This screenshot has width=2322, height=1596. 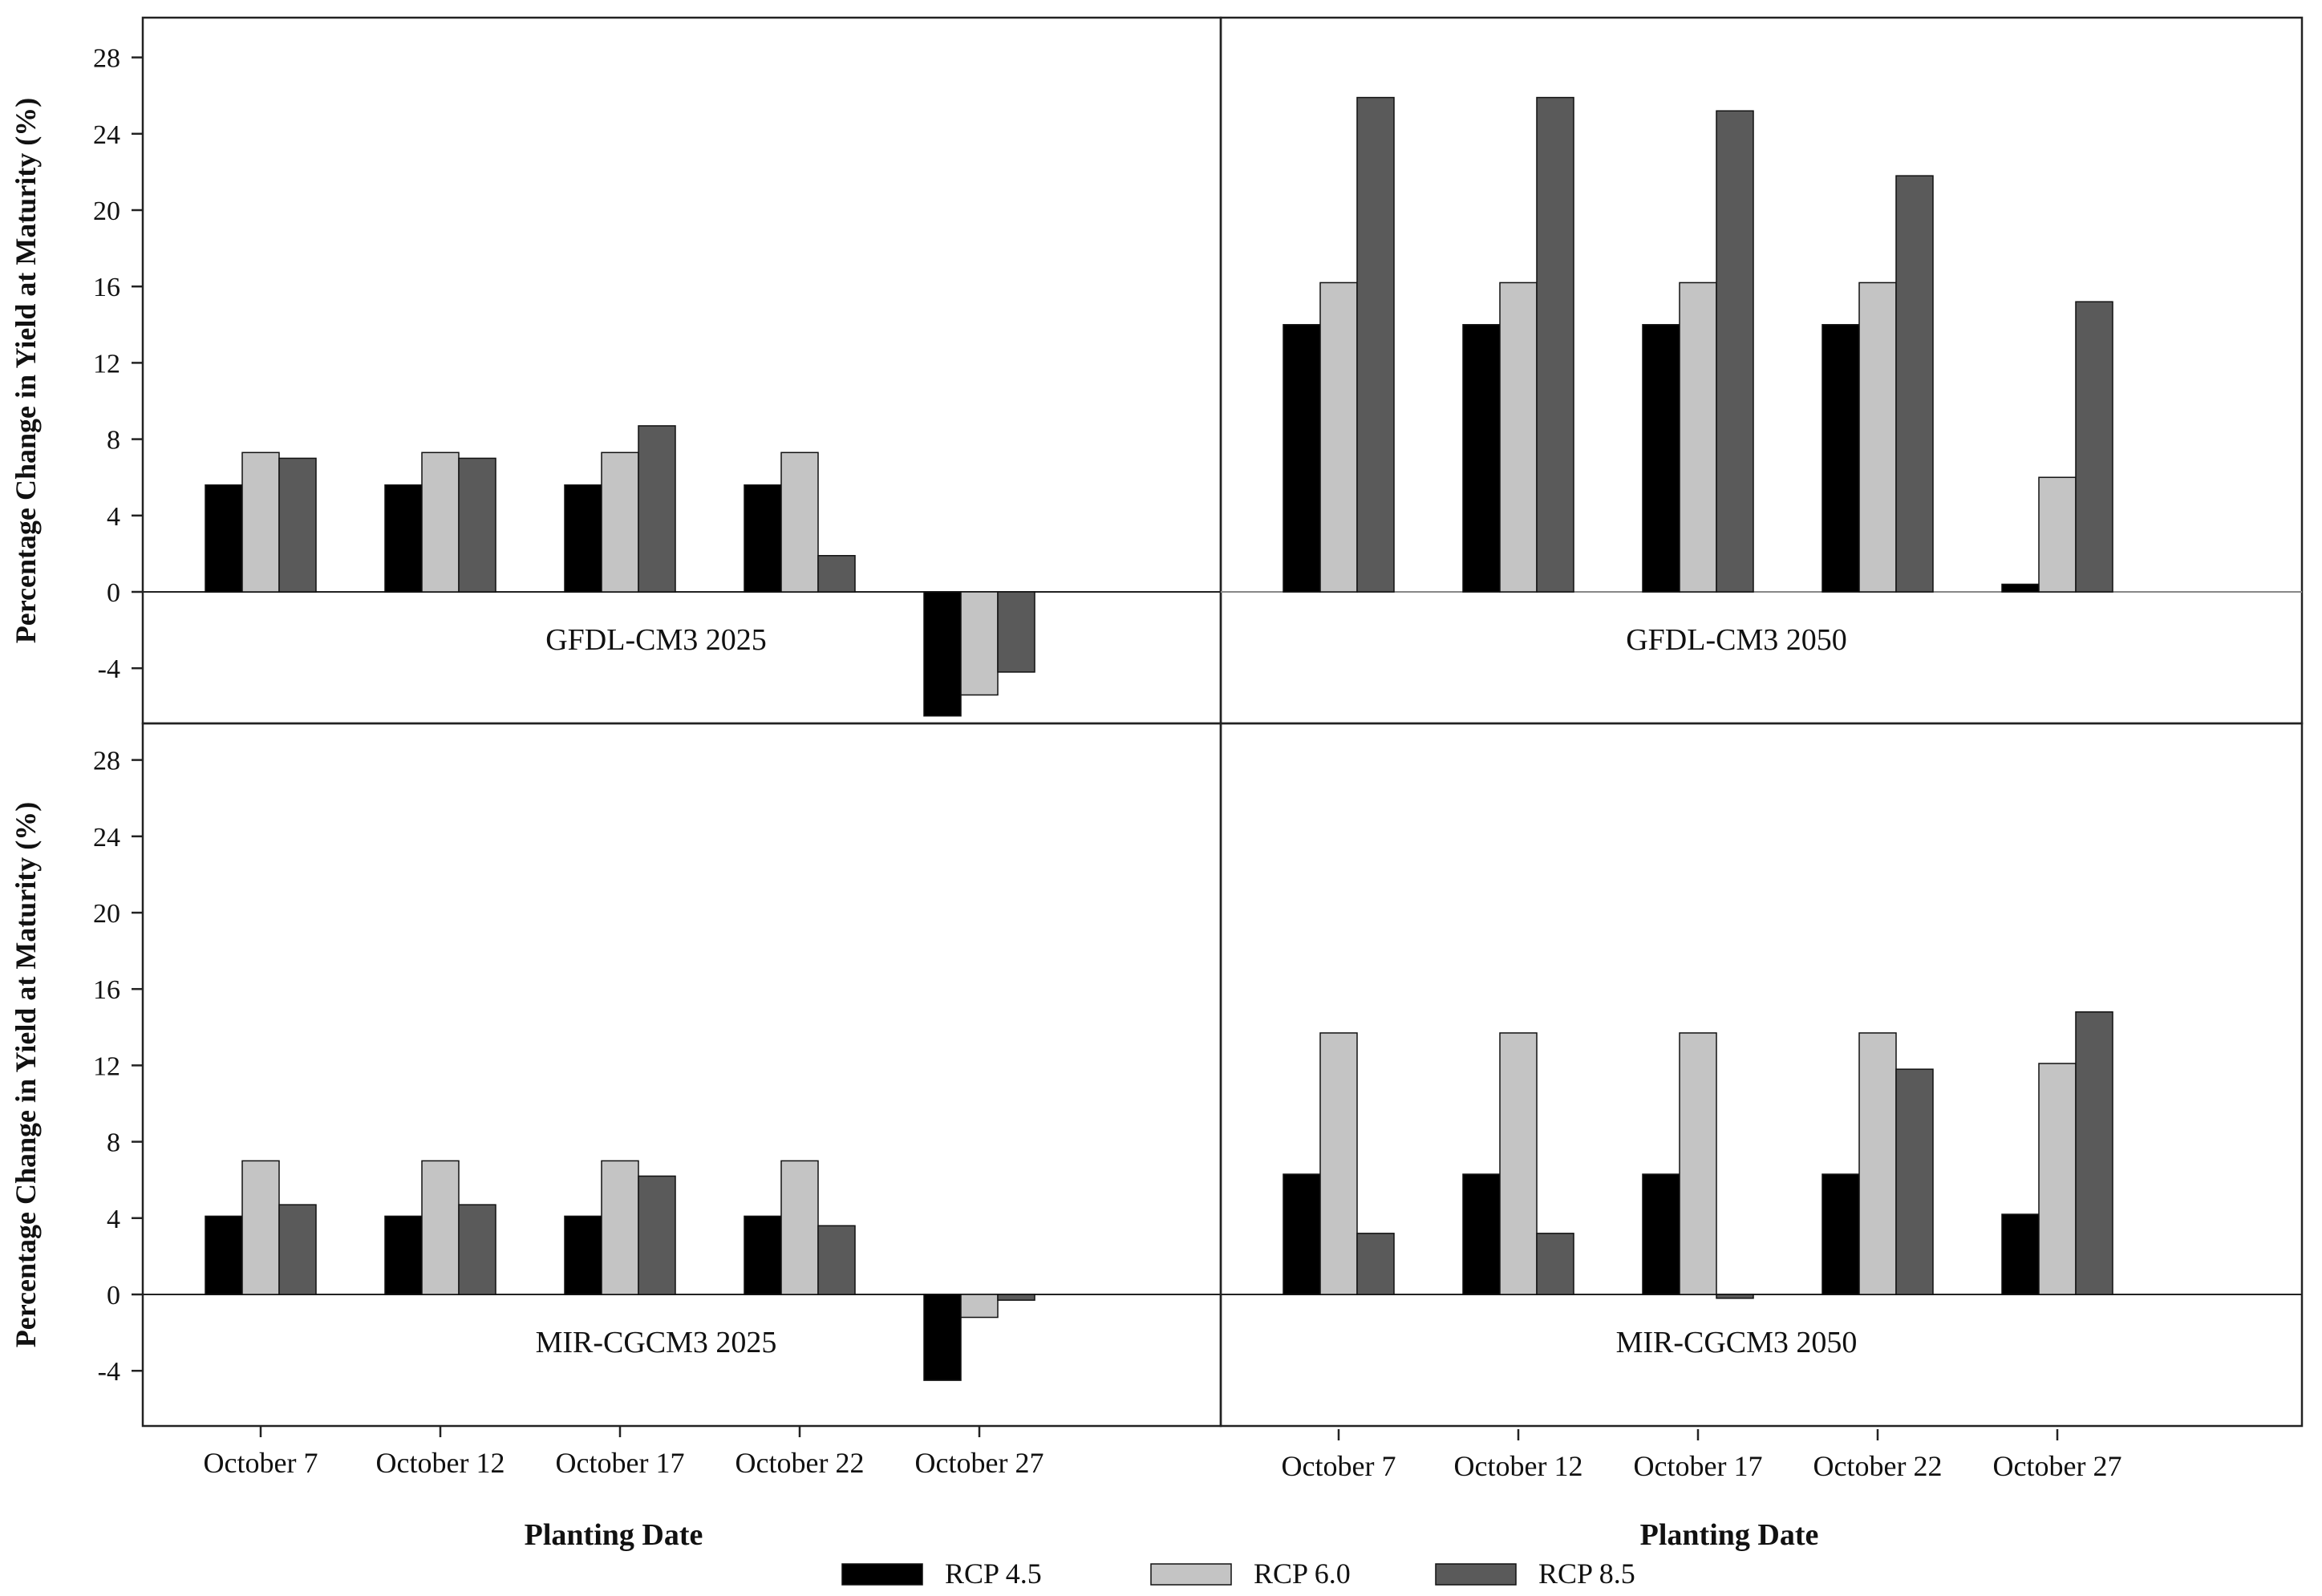 I want to click on legend-label: RCP 8.5, so click(x=1587, y=1574).